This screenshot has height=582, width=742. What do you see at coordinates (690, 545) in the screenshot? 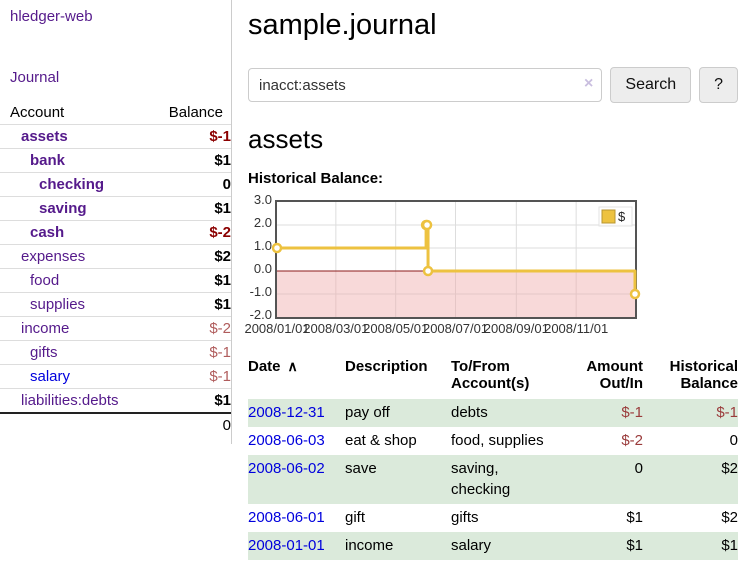
I see `transaction-balance: $1` at bounding box center [690, 545].